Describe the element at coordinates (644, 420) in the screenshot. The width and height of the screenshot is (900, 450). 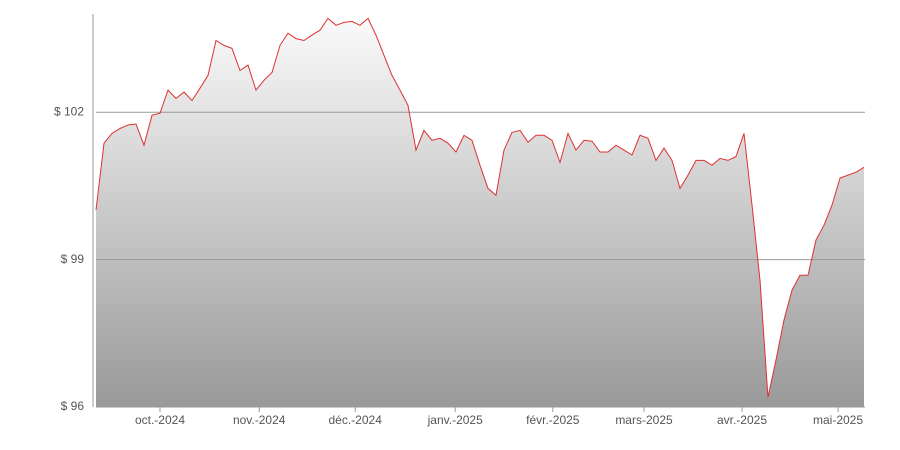
I see `x-tick-label: mars-2025` at that location.